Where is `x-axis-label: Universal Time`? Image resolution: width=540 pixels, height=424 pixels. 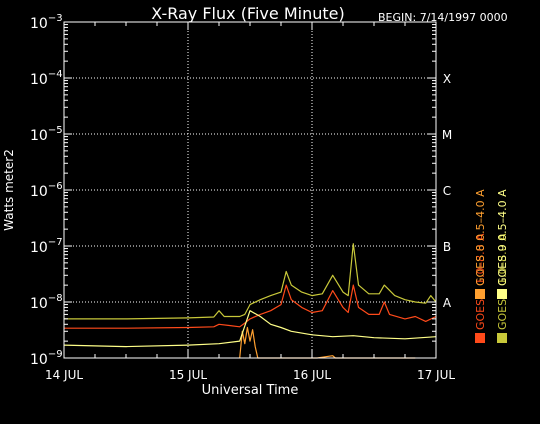
x-axis-label: Universal Time is located at coordinates (250, 390).